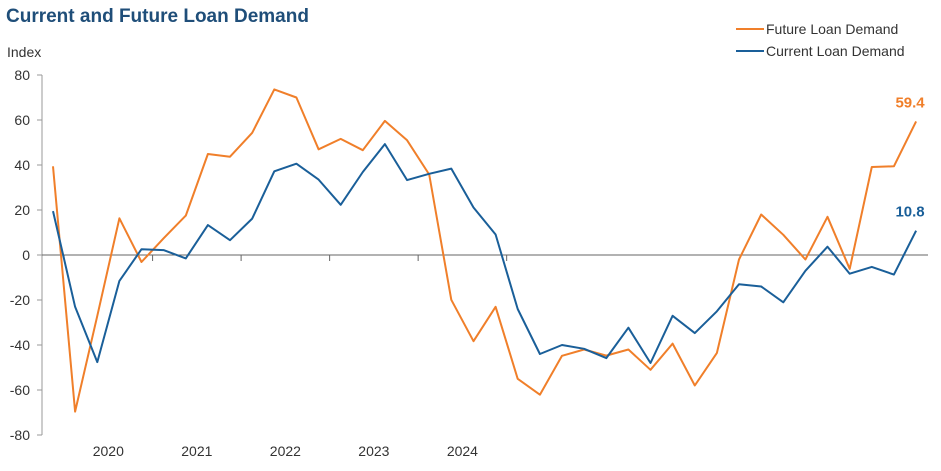 The height and width of the screenshot is (471, 941). I want to click on x-tick-label: 2022, so click(285, 451).